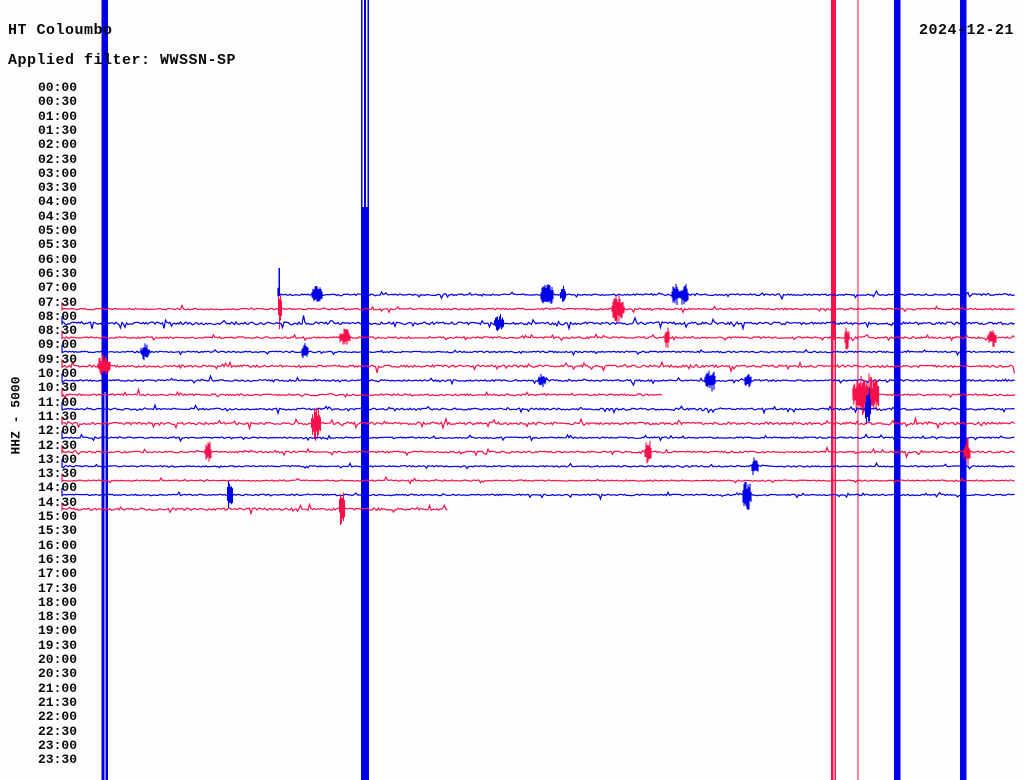 The image size is (1024, 780). What do you see at coordinates (57, 302) in the screenshot?
I see `time-label: 07:30` at bounding box center [57, 302].